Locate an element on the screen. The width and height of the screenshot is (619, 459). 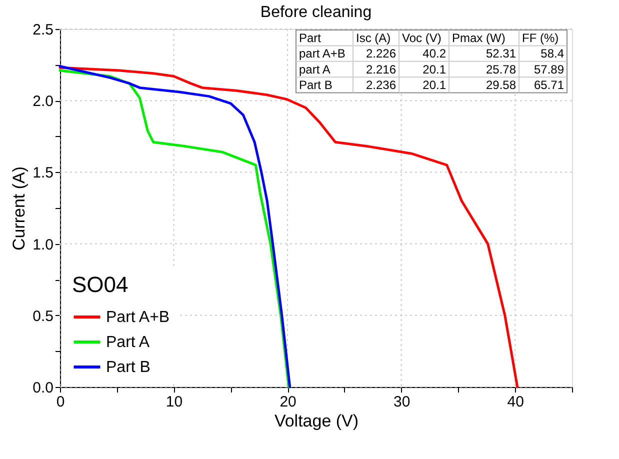
text: 0.0 is located at coordinates (43, 388).